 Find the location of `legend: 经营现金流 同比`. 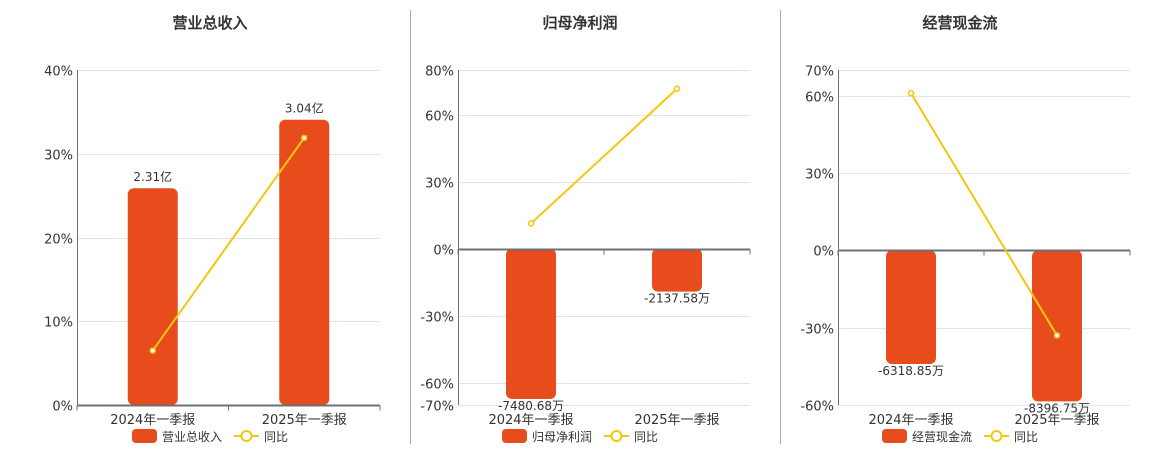

legend: 经营现金流 同比 is located at coordinates (960, 436).